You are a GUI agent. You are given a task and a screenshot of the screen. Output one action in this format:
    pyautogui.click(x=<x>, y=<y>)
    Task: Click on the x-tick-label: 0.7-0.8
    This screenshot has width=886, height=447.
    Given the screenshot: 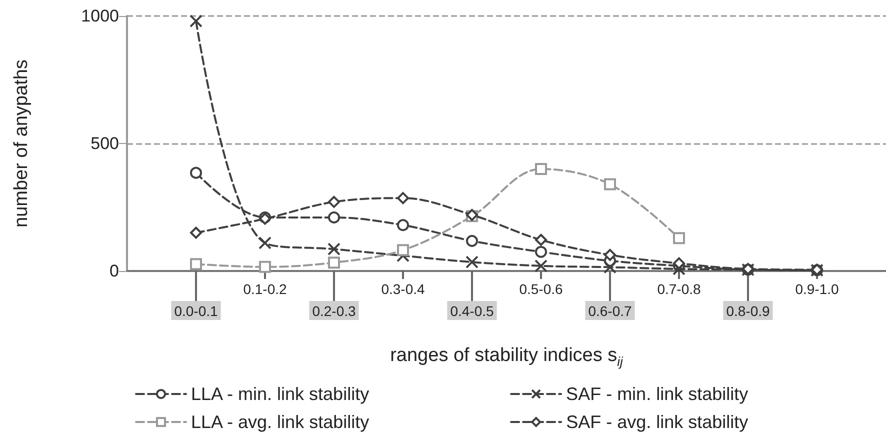 What is the action you would take?
    pyautogui.click(x=679, y=289)
    